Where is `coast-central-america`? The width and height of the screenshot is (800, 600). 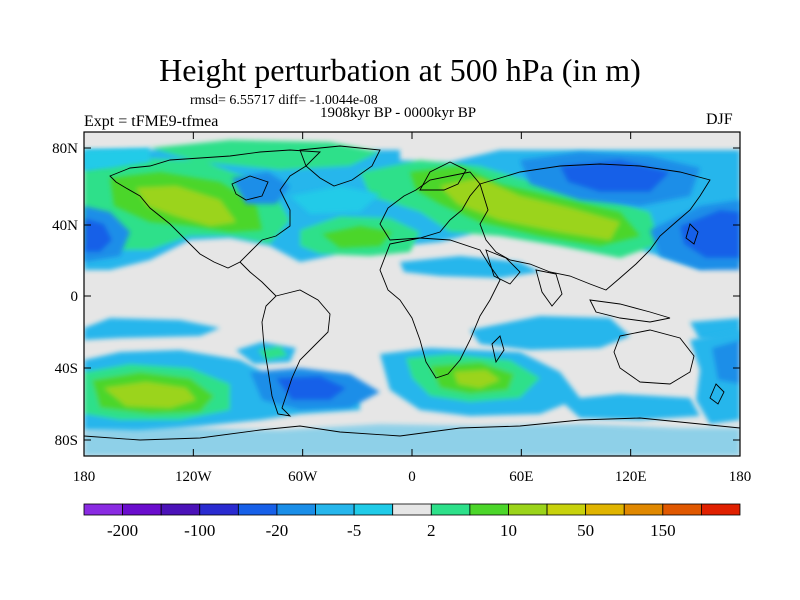
coast-central-america is located at coordinates (258, 279).